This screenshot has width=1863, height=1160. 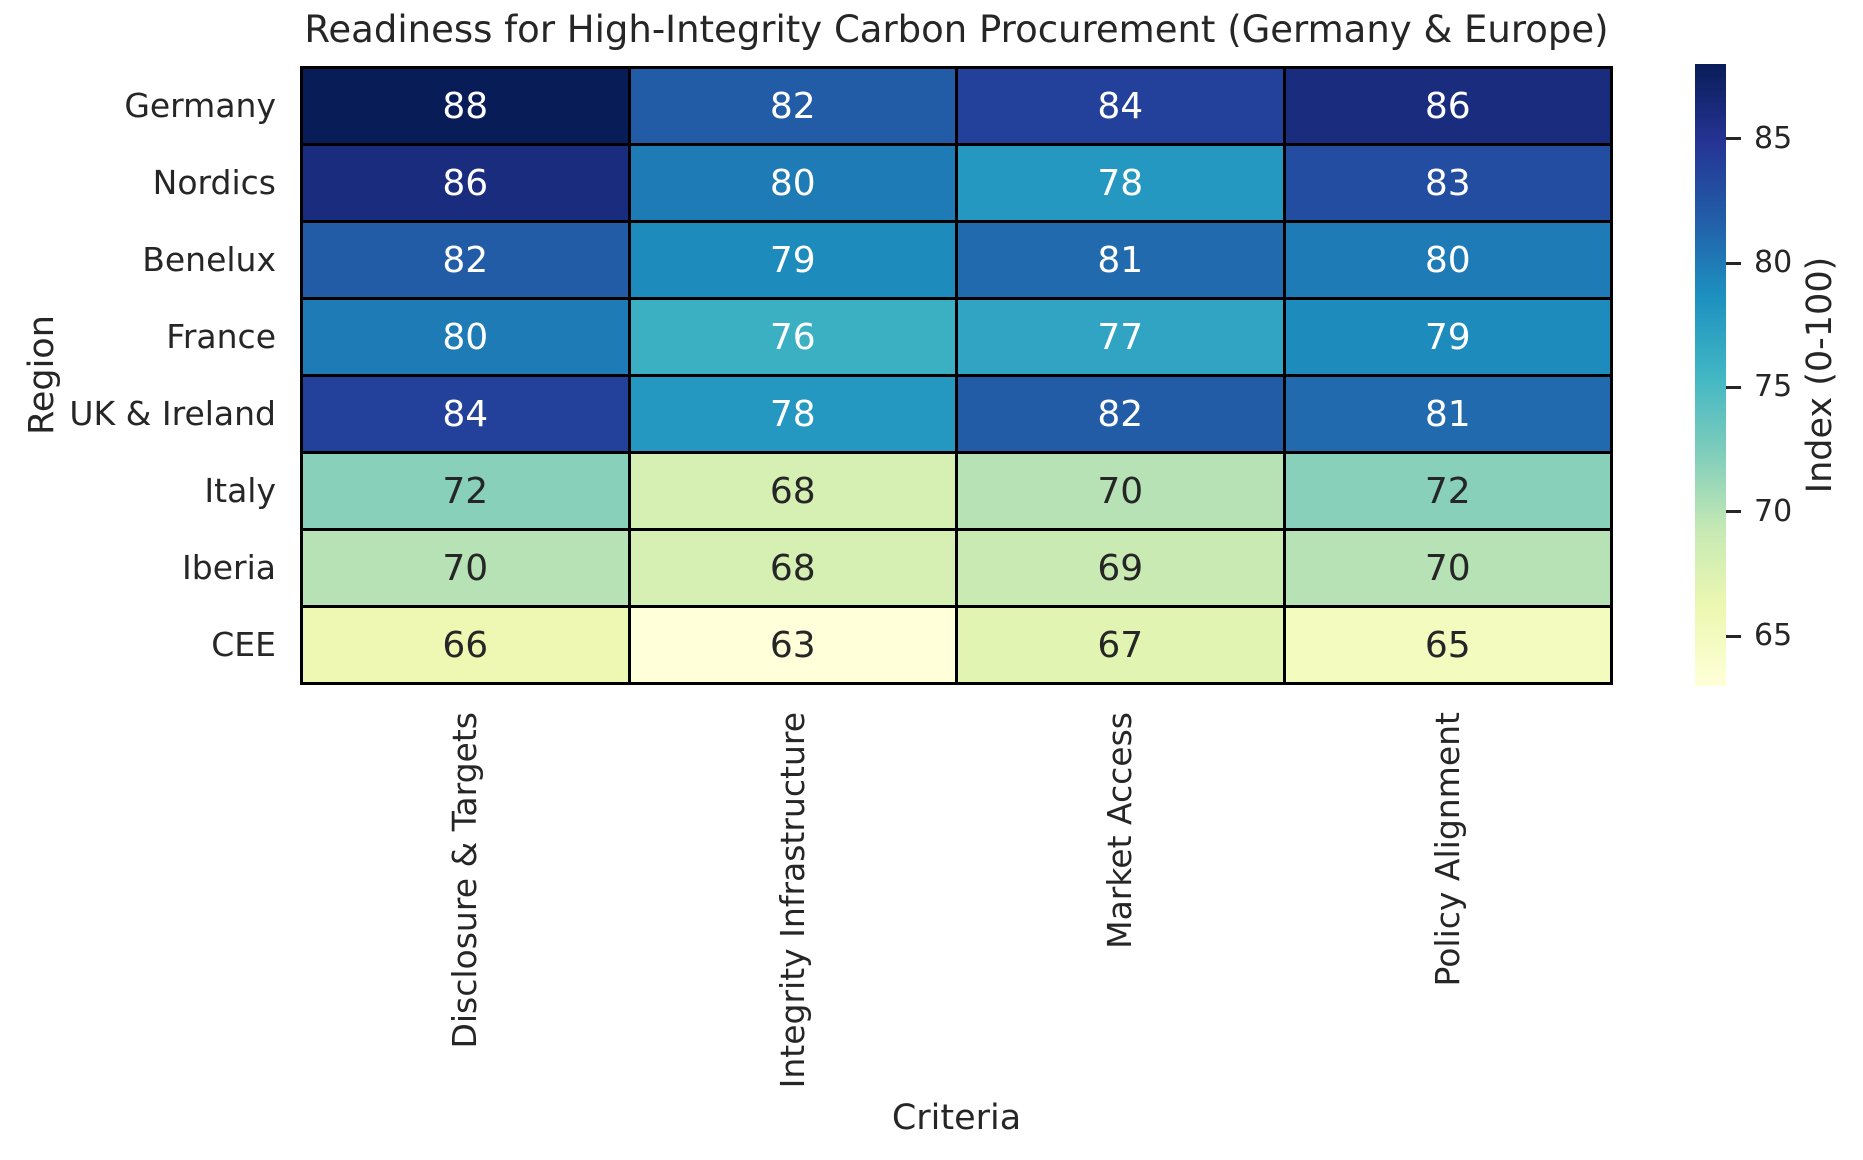 What do you see at coordinates (465, 645) in the screenshot?
I see `heatmap-cell: 66` at bounding box center [465, 645].